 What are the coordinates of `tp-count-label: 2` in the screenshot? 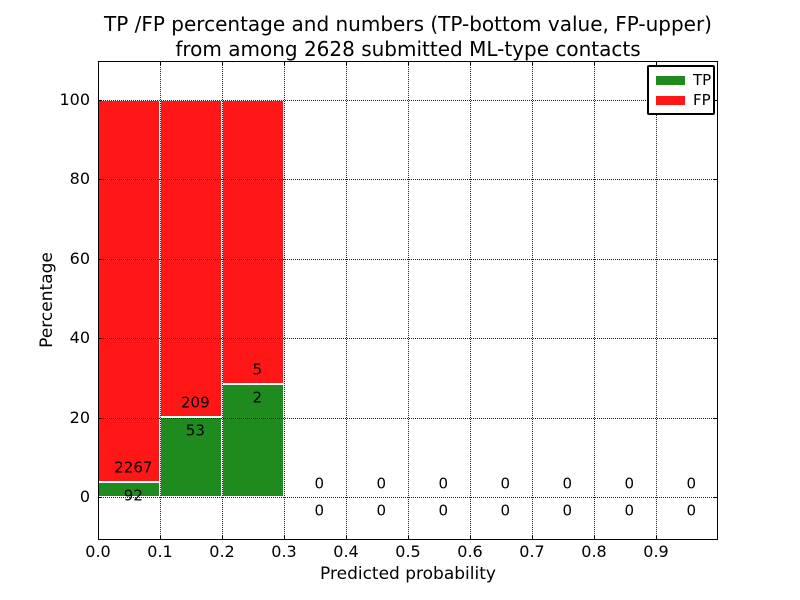 It's located at (257, 397).